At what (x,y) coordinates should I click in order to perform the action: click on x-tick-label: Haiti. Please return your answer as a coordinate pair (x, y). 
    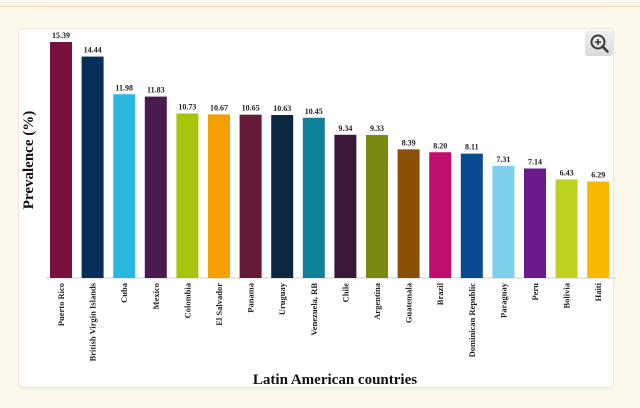
    Looking at the image, I should click on (598, 291).